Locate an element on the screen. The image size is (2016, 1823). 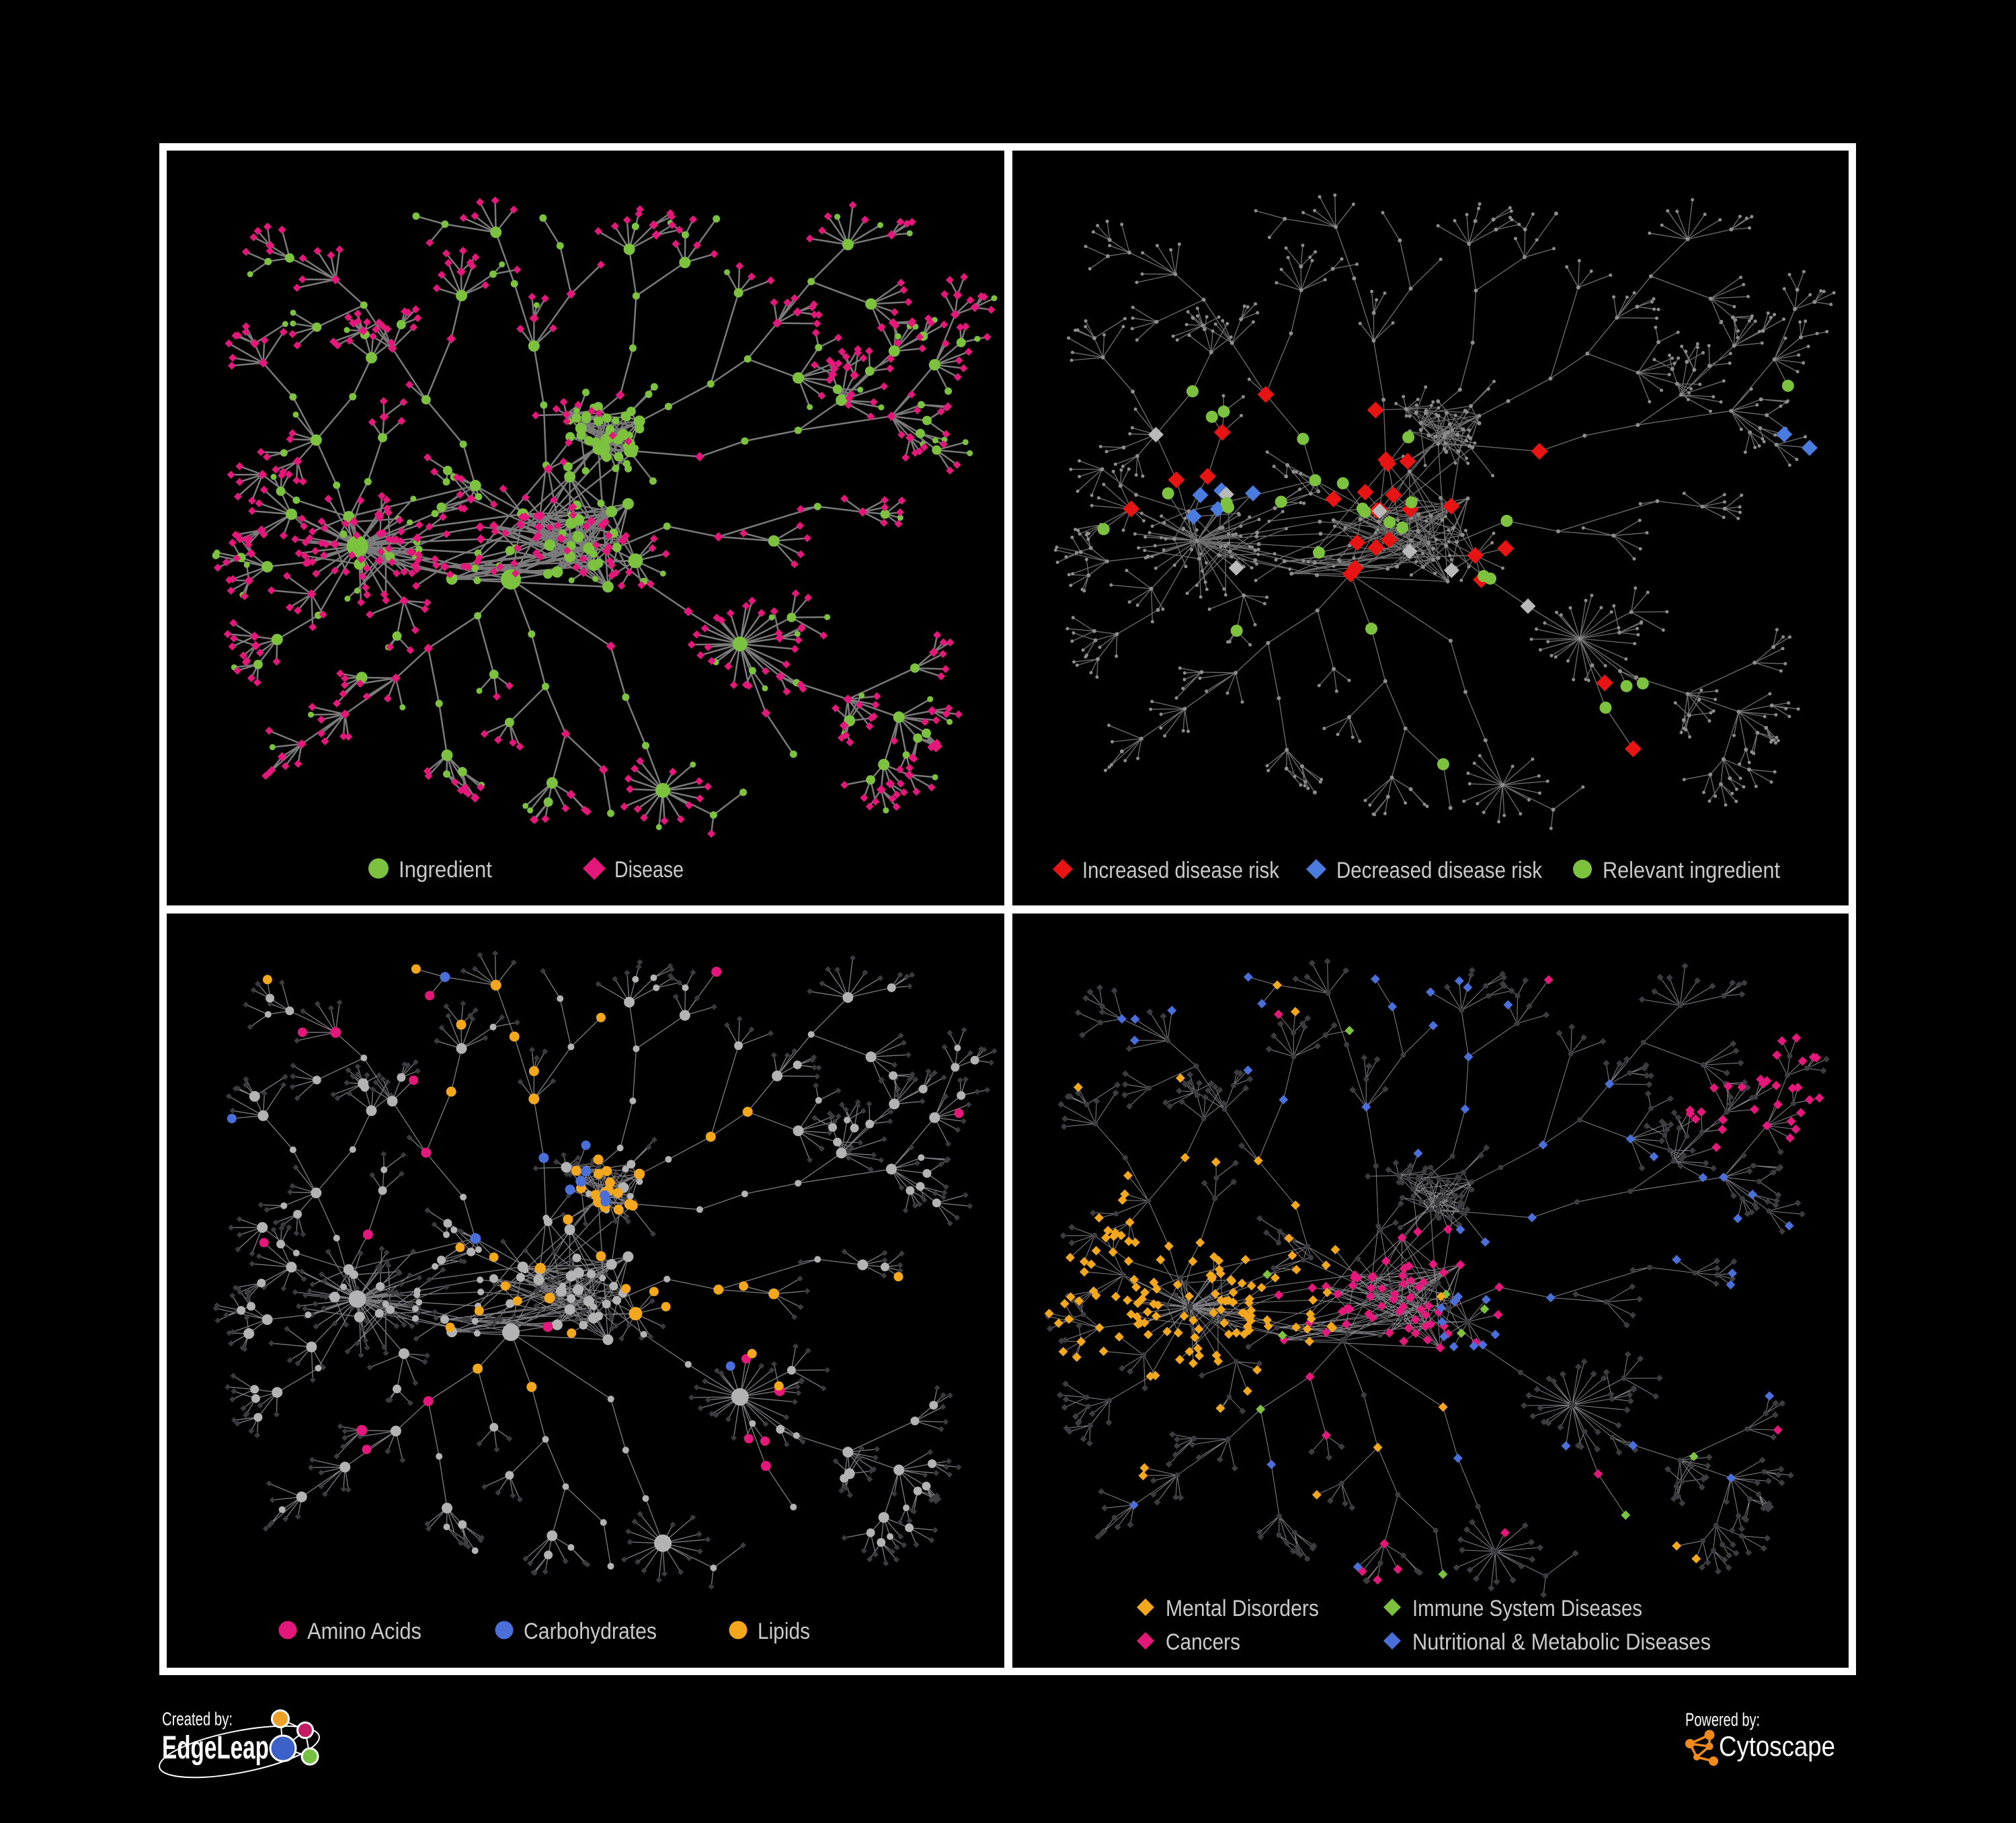
svg-text:Nutritional & Metabolic Diseas: Nutritional & Metabolic Diseases is located at coordinates (1561, 1642).